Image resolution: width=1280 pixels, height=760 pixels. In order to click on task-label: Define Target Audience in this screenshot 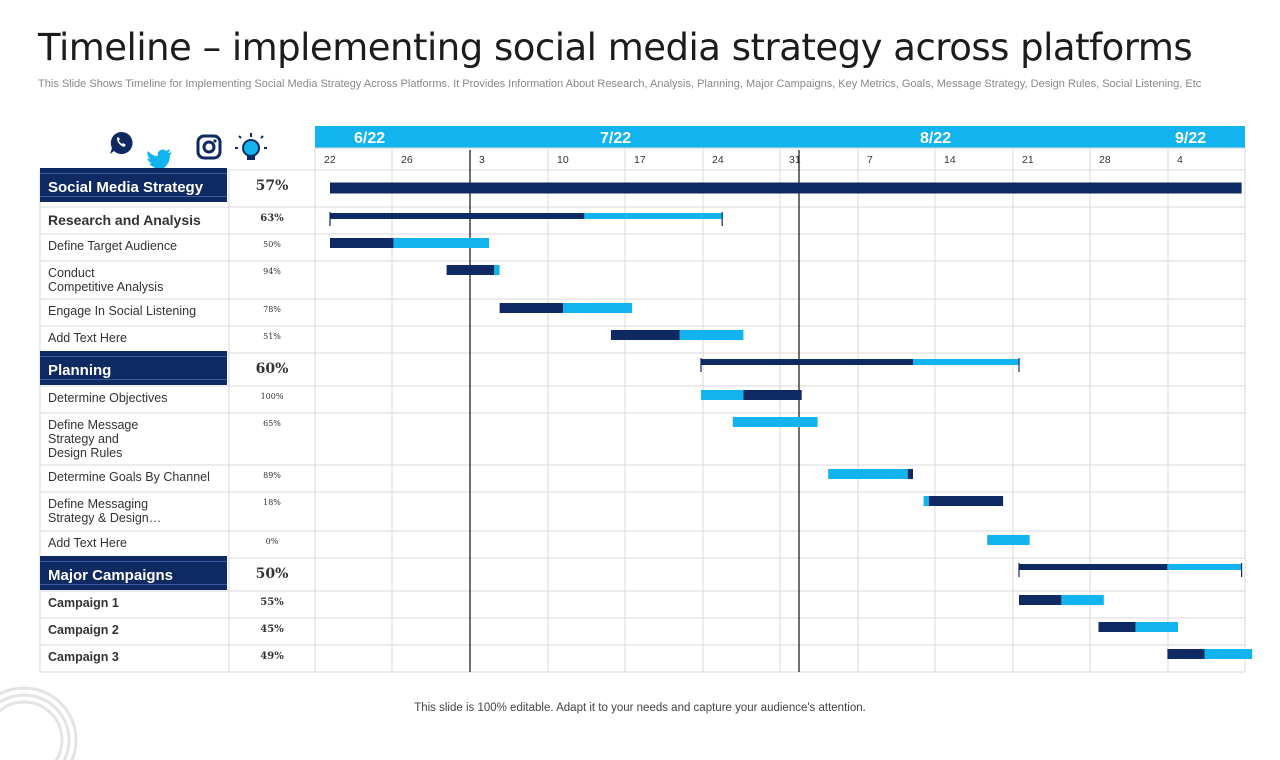, I will do `click(113, 246)`.